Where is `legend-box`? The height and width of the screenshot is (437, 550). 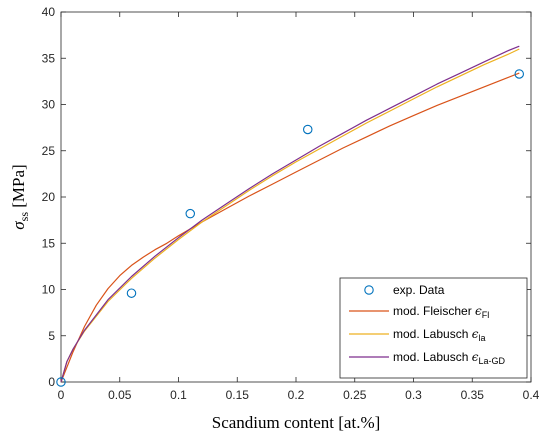
legend-box is located at coordinates (433, 328).